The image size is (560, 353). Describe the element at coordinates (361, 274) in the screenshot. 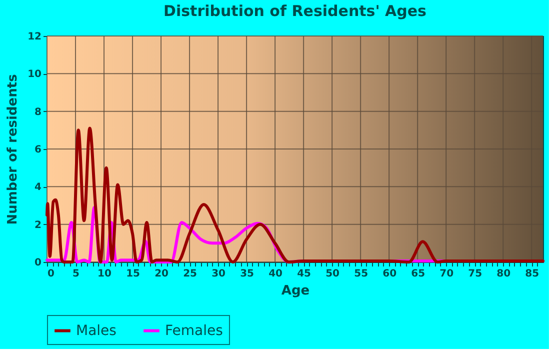

I see `x-tick-label: 55` at that location.